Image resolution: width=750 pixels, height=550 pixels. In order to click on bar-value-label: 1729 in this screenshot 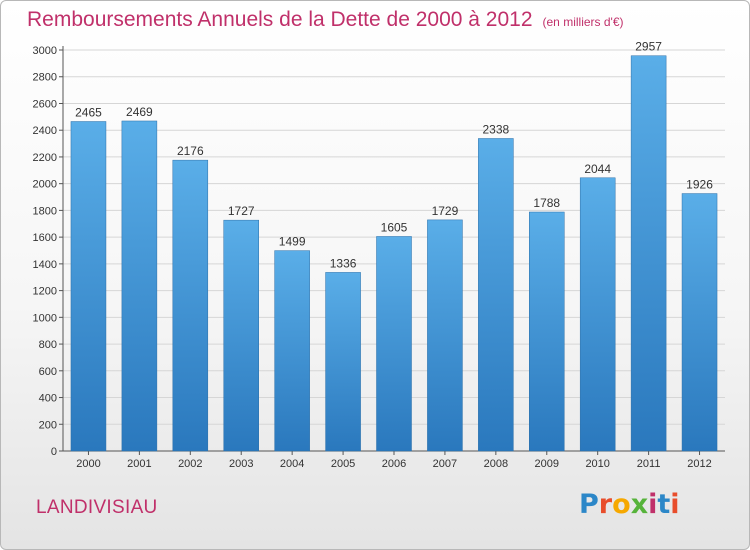, I will do `click(445, 211)`.